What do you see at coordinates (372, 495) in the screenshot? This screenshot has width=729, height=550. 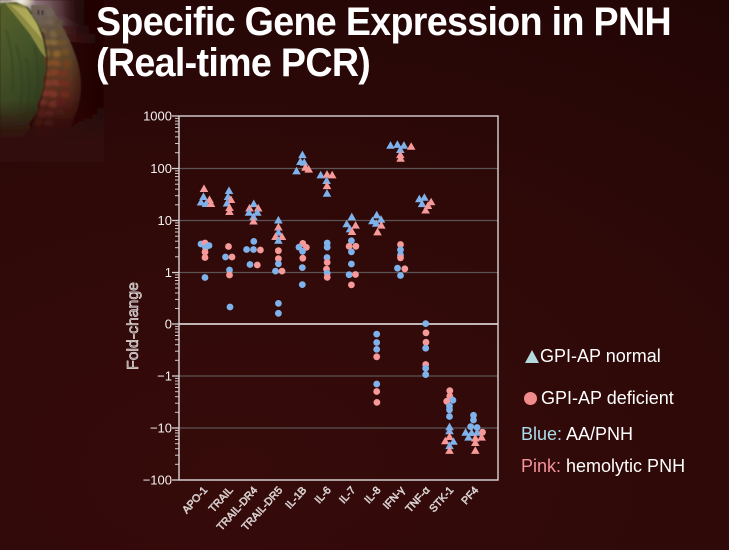 I see `svg-text: IL-8` at bounding box center [372, 495].